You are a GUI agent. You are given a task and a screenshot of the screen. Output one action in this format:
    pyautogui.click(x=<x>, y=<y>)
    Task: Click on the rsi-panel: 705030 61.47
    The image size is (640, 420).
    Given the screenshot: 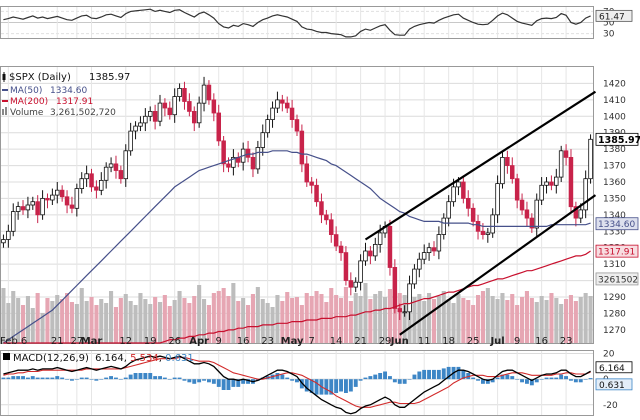 What is the action you would take?
    pyautogui.click(x=316, y=23)
    